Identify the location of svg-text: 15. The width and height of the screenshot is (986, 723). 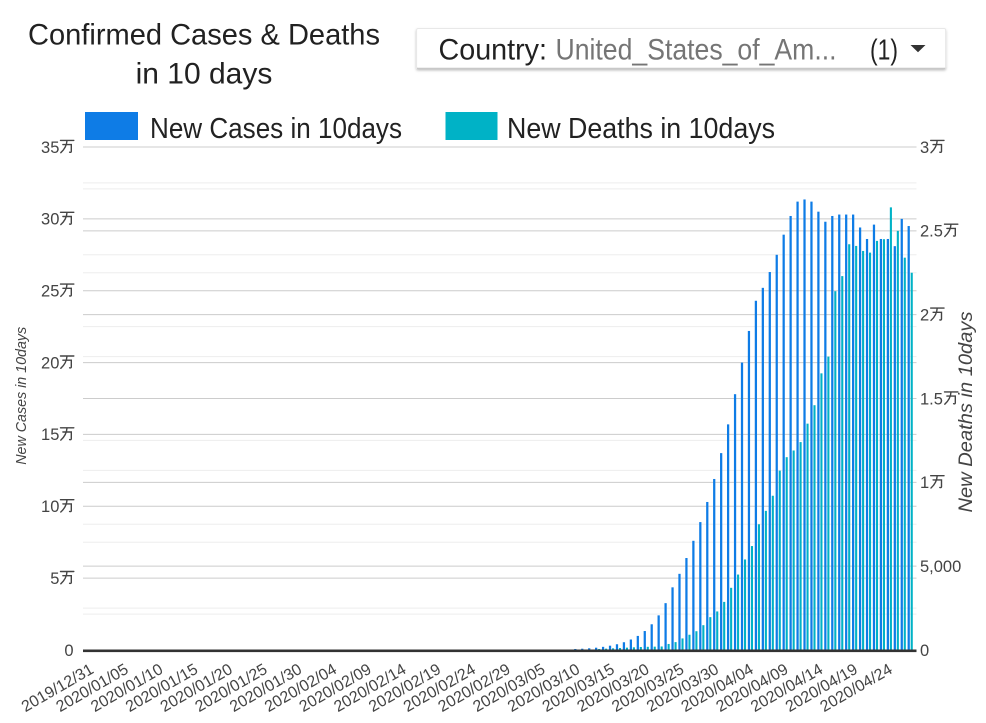
(50, 435).